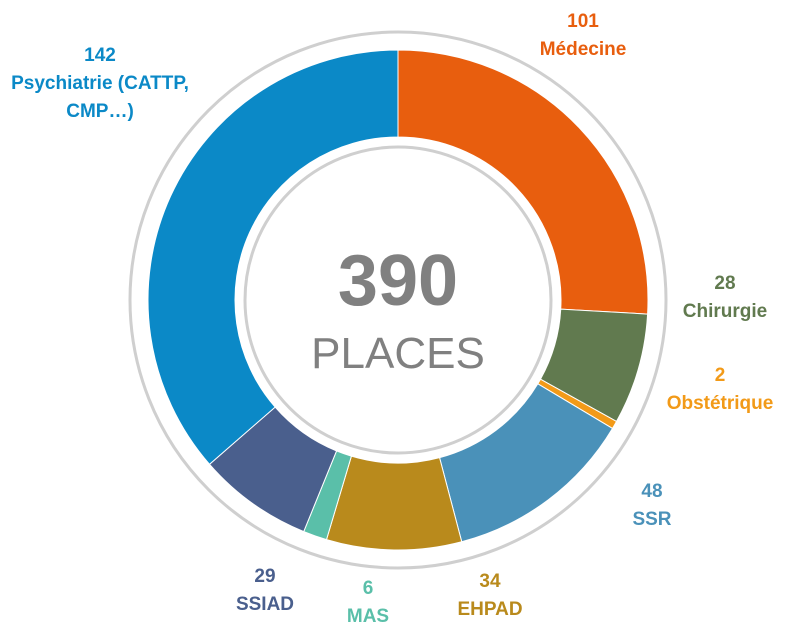  I want to click on center-label: PLACES, so click(398, 353).